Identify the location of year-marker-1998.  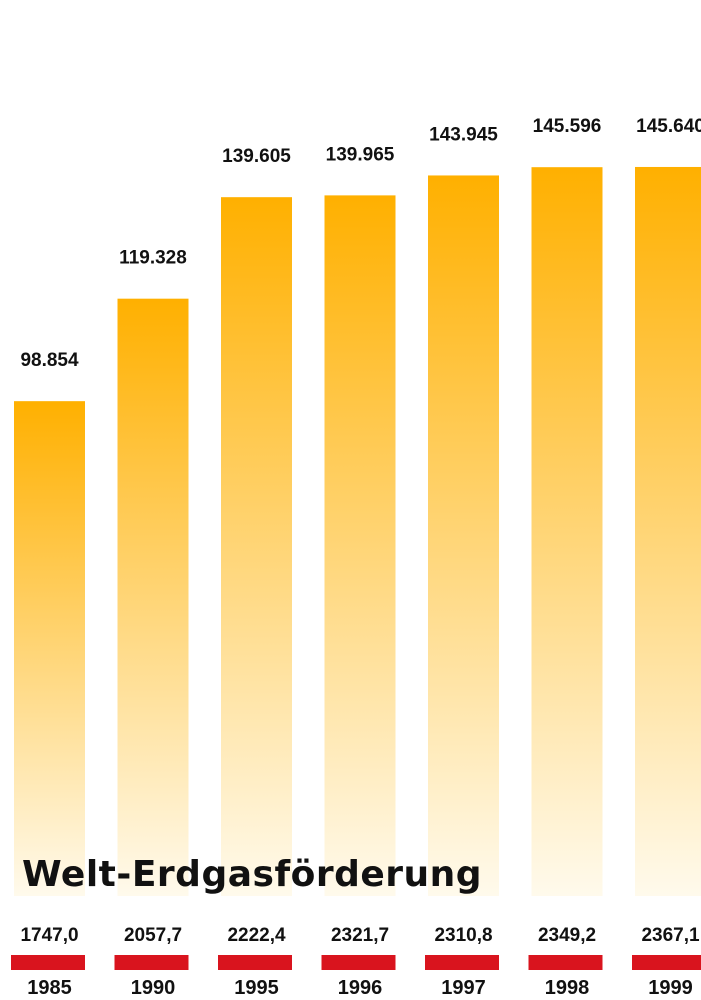
(565, 962).